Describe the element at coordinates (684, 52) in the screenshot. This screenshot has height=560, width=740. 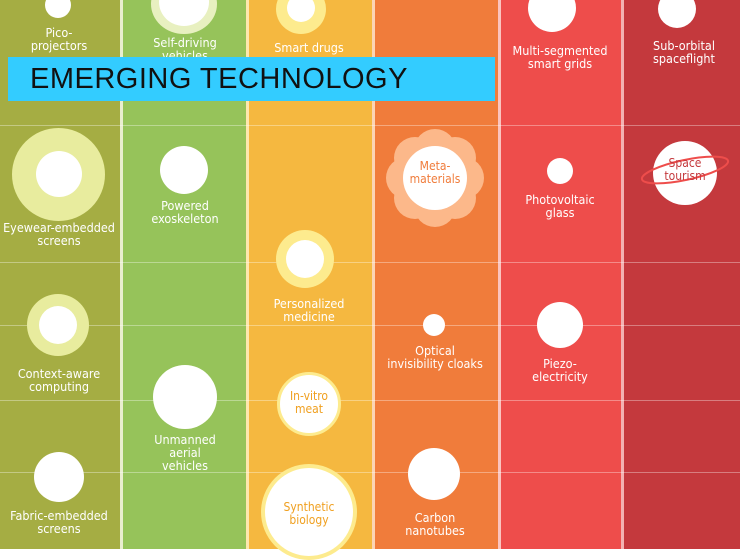
I see `sub-orbital-label: Sub-orbital spaceflight` at that location.